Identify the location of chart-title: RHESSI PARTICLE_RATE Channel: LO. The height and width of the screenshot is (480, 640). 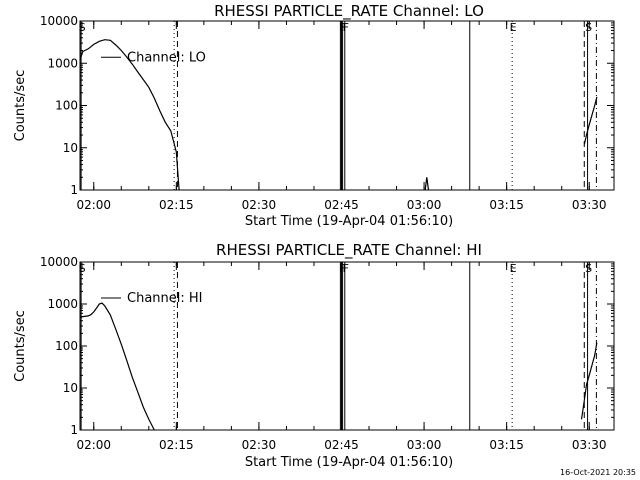
(349, 11).